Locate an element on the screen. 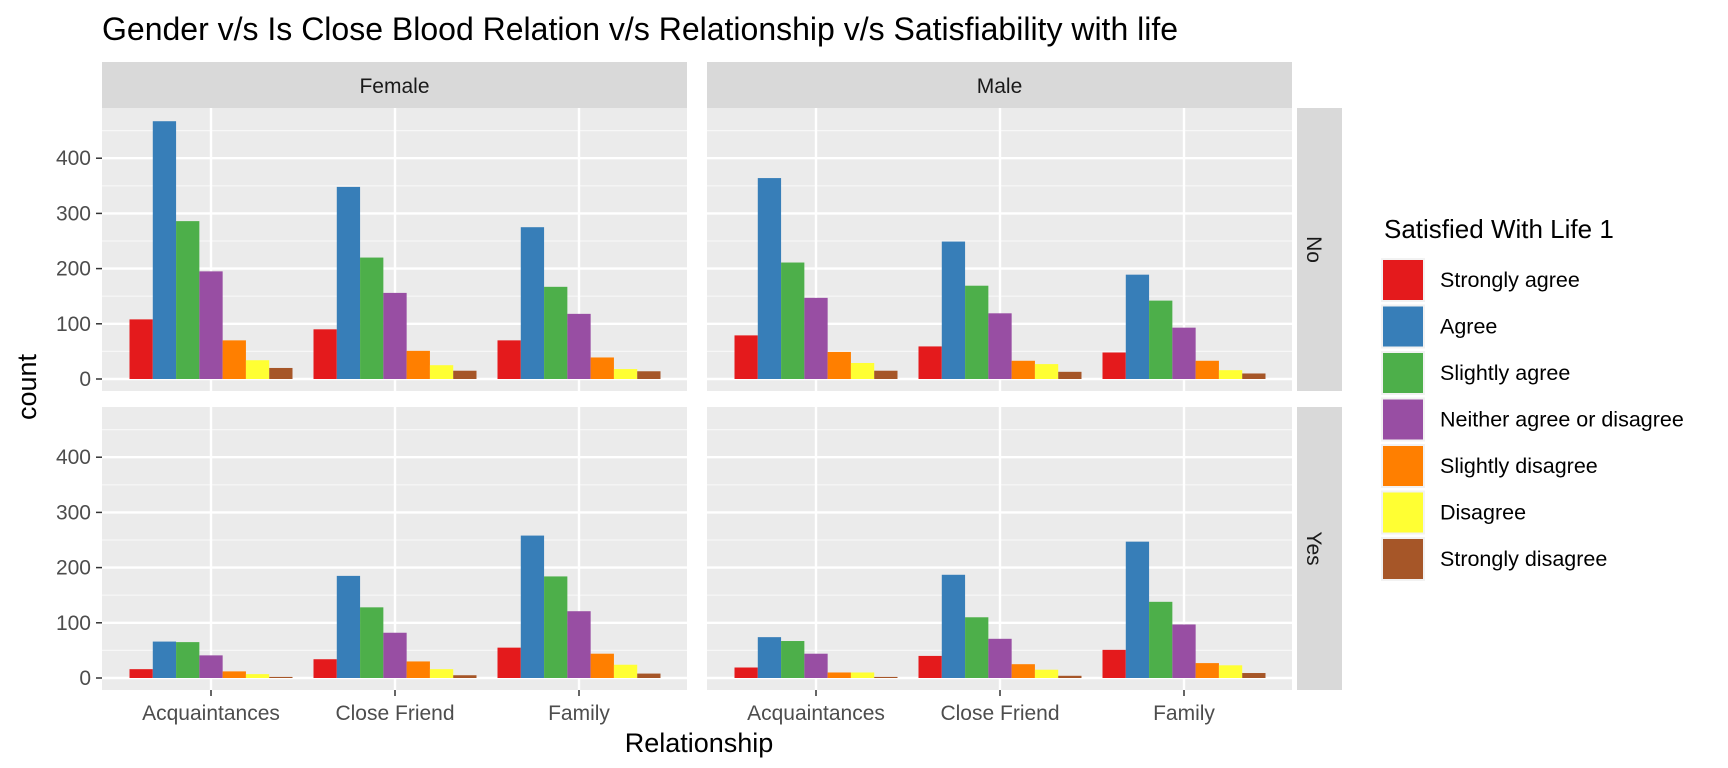 The height and width of the screenshot is (768, 1728). bar-male-no-family-slightly-disagree is located at coordinates (1207, 369).